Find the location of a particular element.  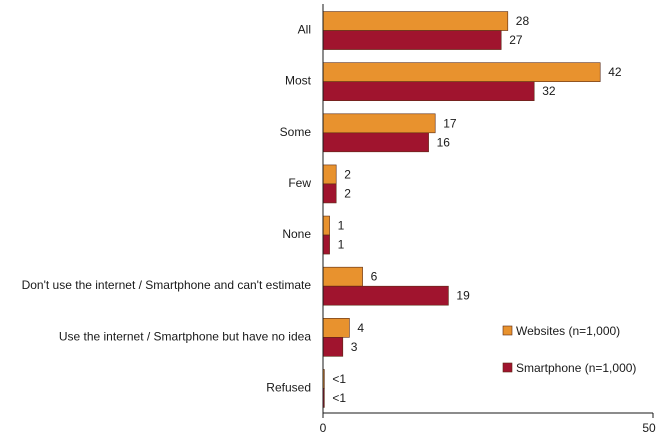

category-label: None is located at coordinates (296, 234).